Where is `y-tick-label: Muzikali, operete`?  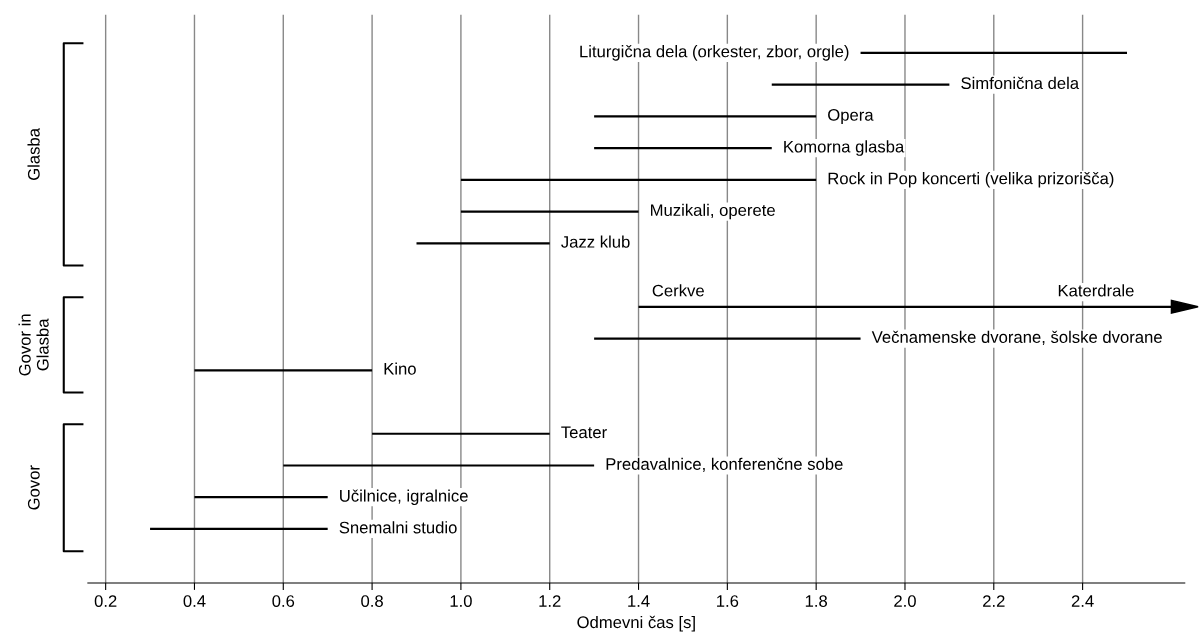
y-tick-label: Muzikali, operete is located at coordinates (713, 211).